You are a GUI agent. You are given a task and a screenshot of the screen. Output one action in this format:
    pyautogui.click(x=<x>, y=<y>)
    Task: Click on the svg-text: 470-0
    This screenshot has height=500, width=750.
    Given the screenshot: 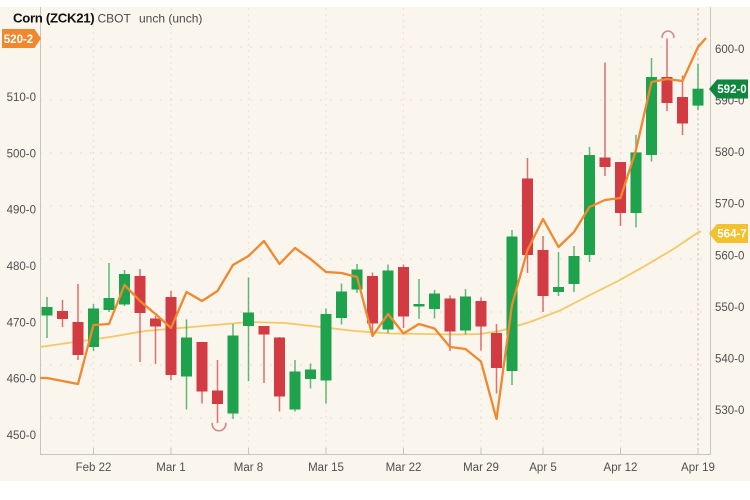 What is the action you would take?
    pyautogui.click(x=21, y=323)
    